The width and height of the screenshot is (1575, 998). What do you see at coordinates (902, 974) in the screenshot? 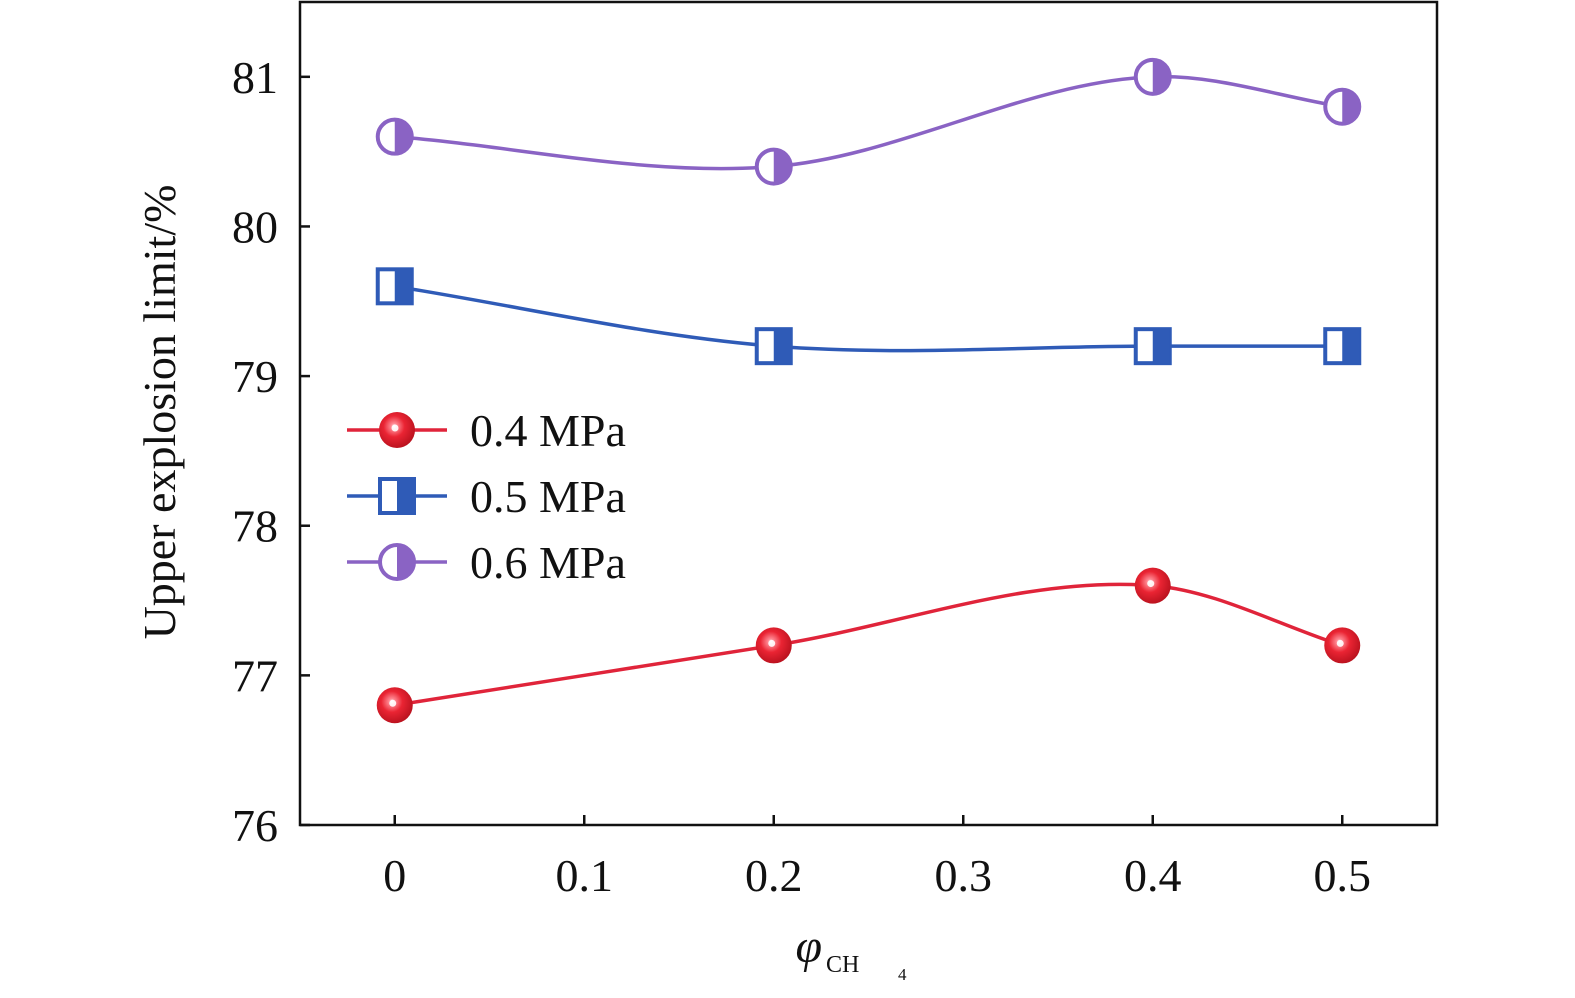
I see `x-axis-label-subscript-number: 4` at bounding box center [902, 974].